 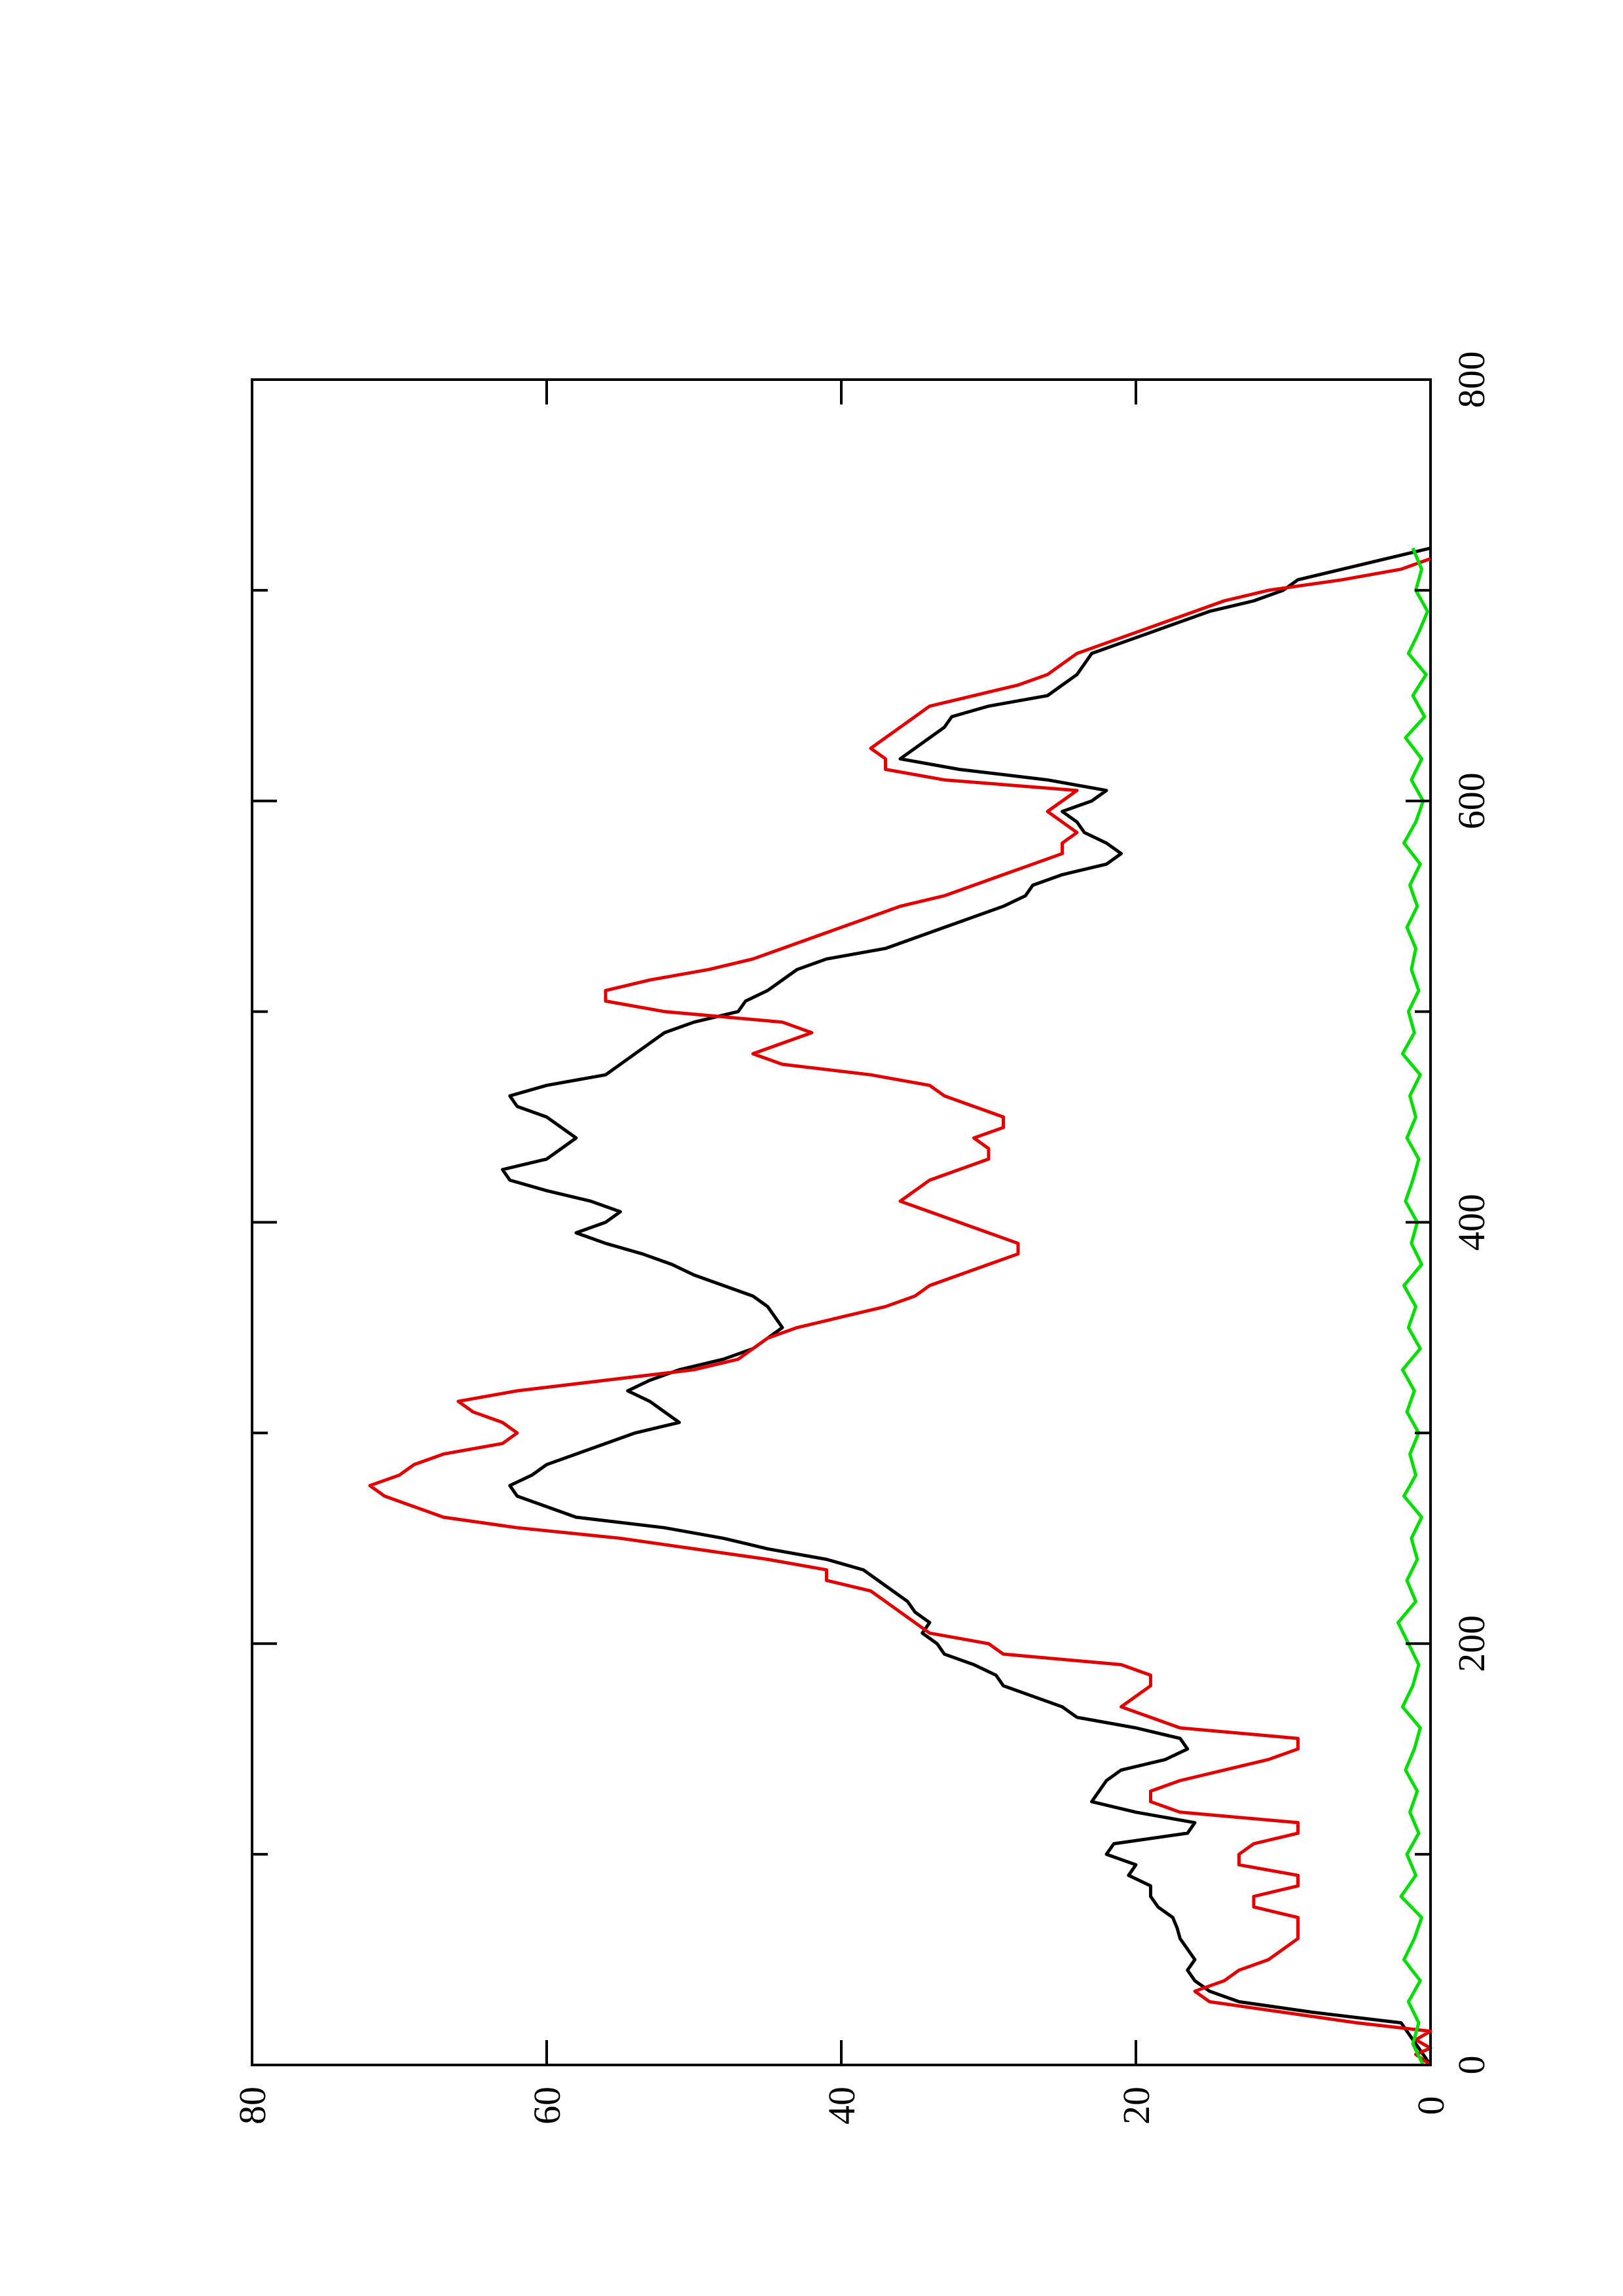 What do you see at coordinates (841, 2106) in the screenshot?
I see `y-tick-label: 40` at bounding box center [841, 2106].